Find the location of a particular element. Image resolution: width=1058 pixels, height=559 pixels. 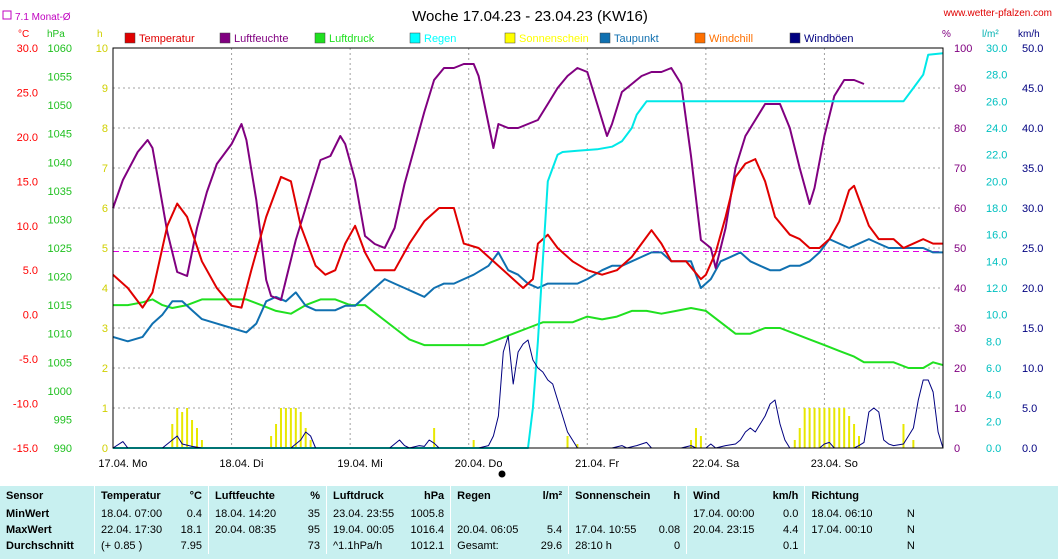

monthly-avg-label: 7.1 Monat-Ø is located at coordinates (43, 17).